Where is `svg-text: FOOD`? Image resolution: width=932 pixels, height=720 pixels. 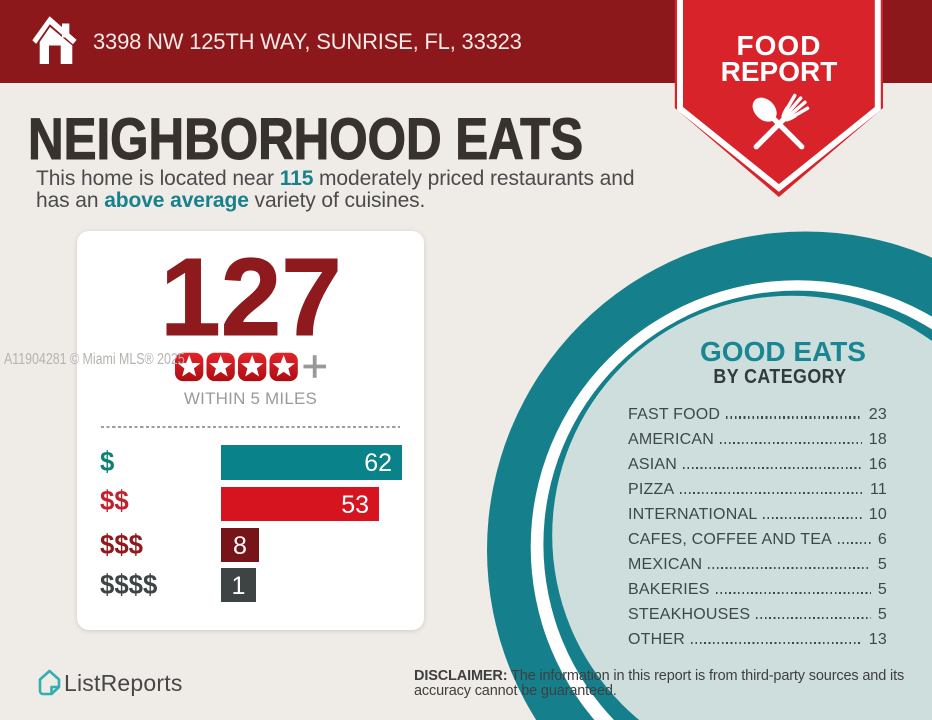
svg-text: FOOD is located at coordinates (779, 45).